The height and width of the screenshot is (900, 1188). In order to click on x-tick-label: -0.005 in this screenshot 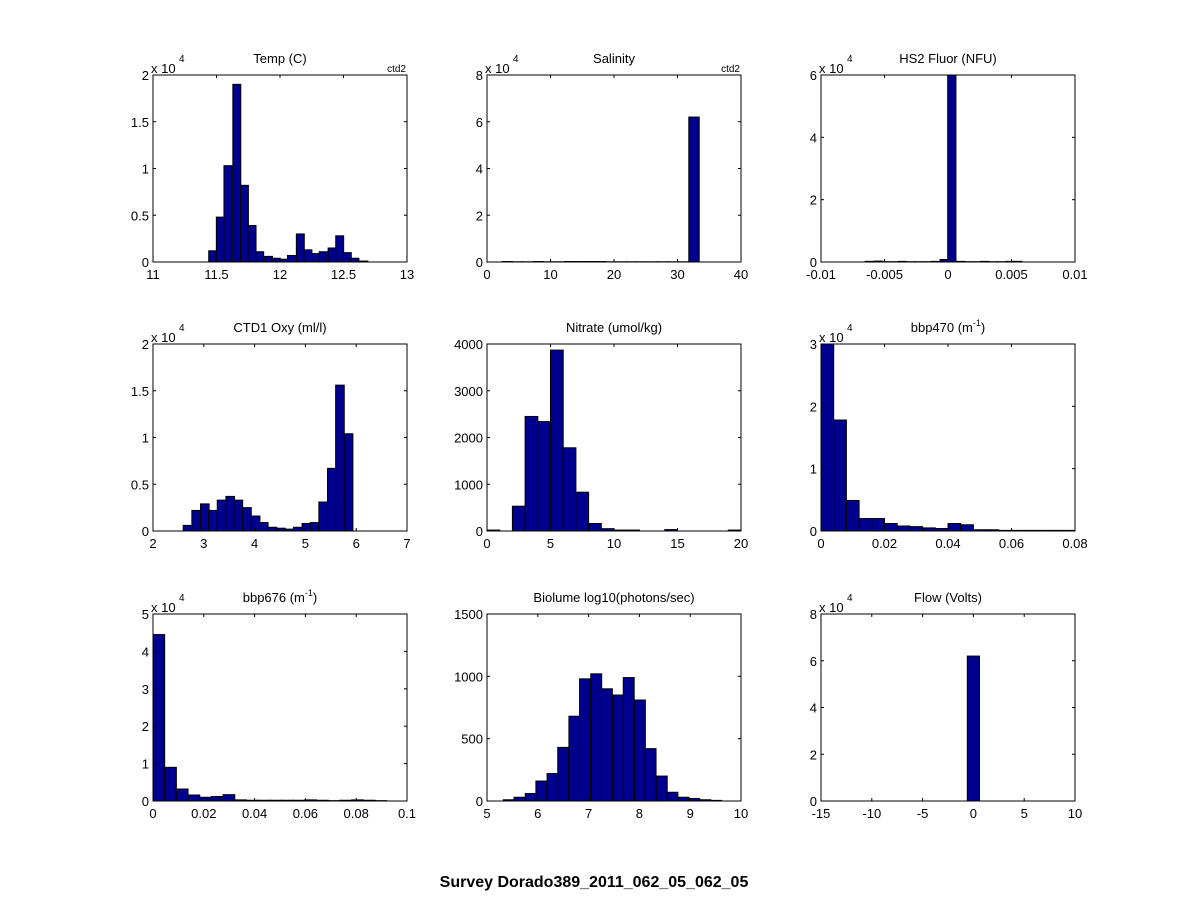, I will do `click(884, 274)`.